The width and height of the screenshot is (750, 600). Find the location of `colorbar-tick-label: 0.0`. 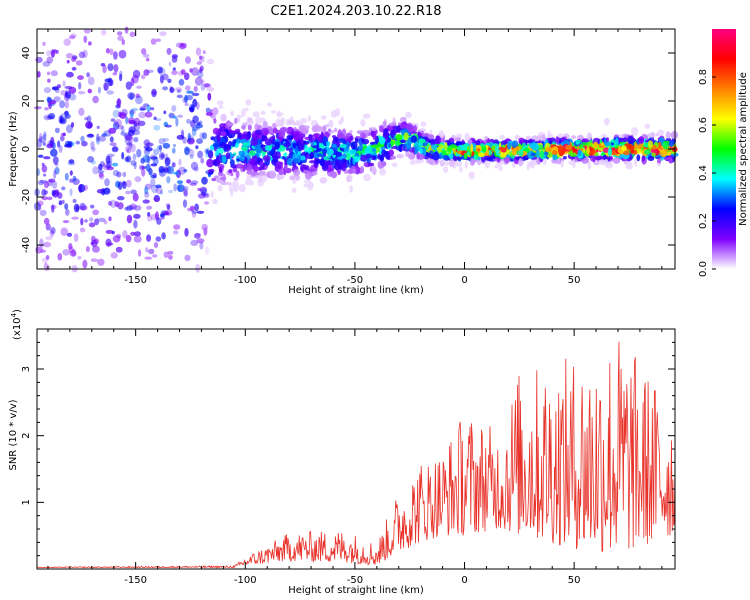

colorbar-tick-label: 0.0 is located at coordinates (703, 269).